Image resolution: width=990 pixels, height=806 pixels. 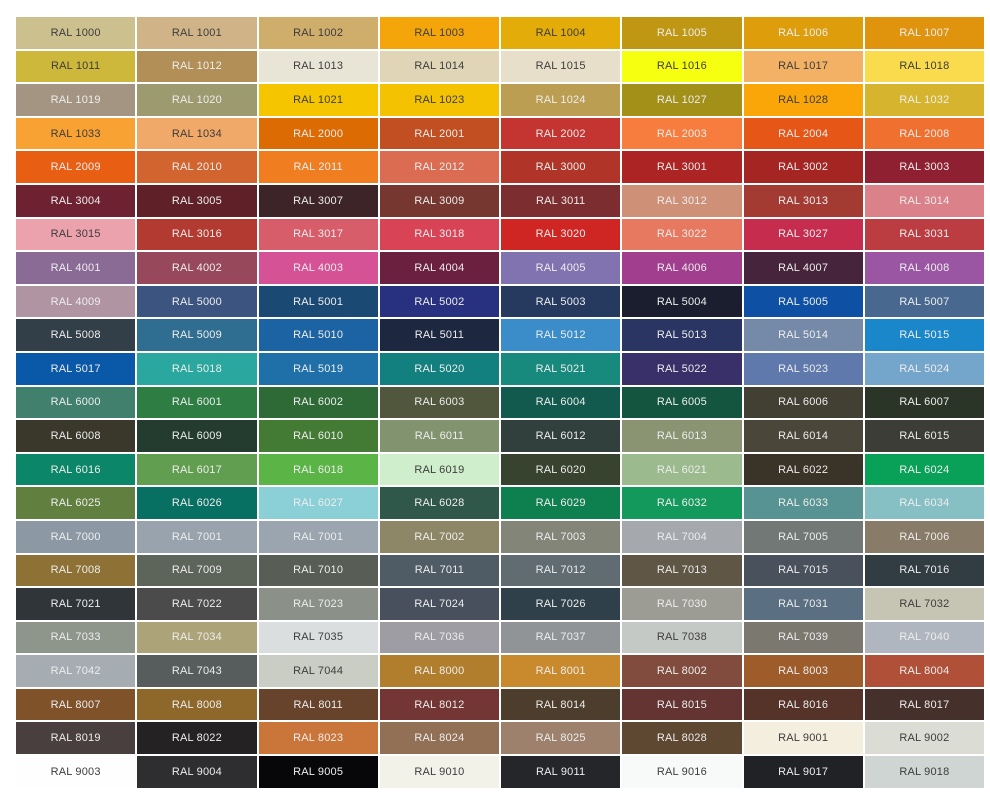 I want to click on color-swatch-ral-1012: RAL 1012, so click(x=197, y=66).